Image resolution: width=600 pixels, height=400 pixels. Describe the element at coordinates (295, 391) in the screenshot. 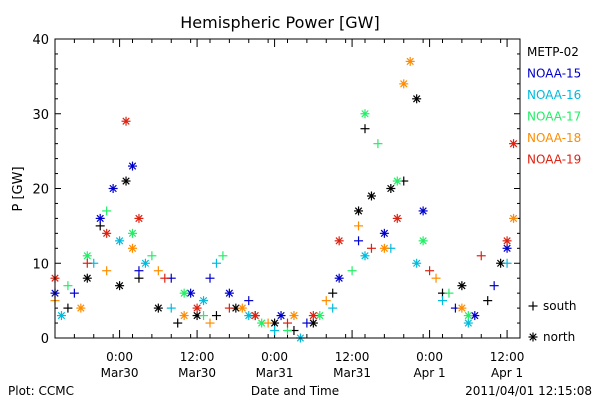

I see `x-axis-label: Date and Time` at that location.